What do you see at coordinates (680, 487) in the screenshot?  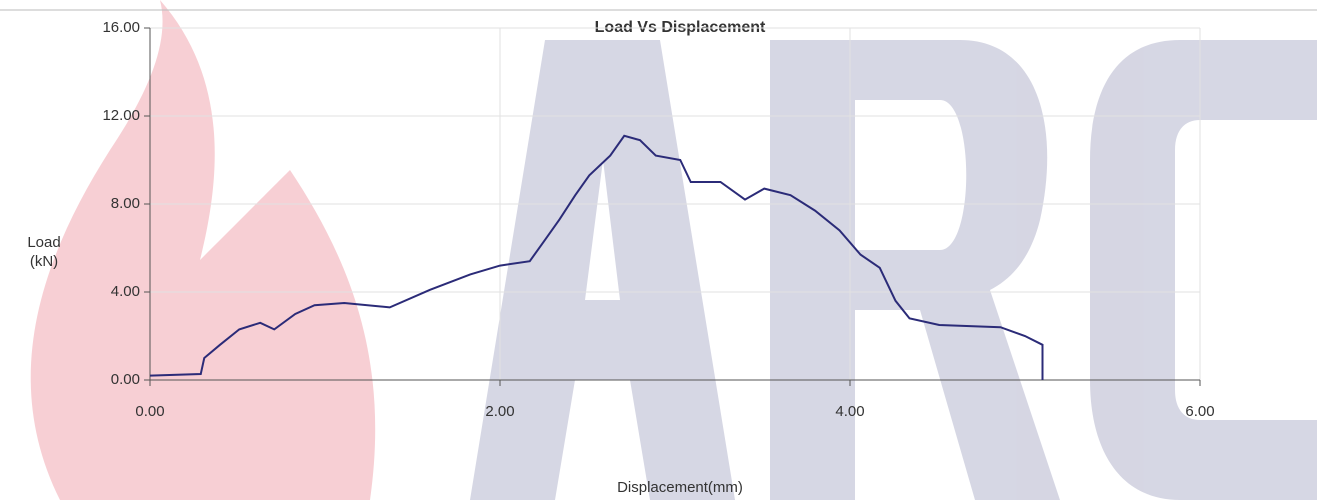 I see `x-axis-label: Displacement(mm)` at bounding box center [680, 487].